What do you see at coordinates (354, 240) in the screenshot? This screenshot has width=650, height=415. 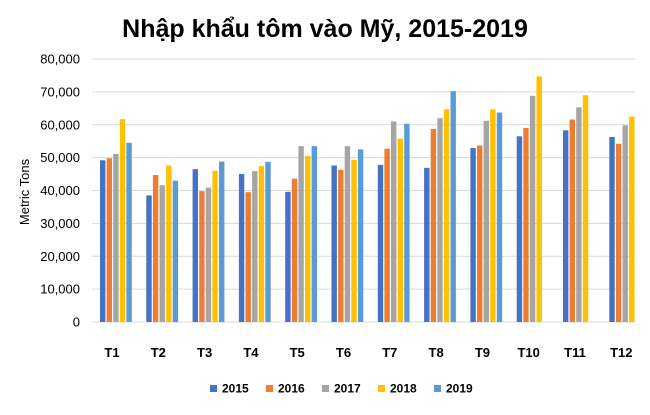 I see `bar-2018-T6` at bounding box center [354, 240].